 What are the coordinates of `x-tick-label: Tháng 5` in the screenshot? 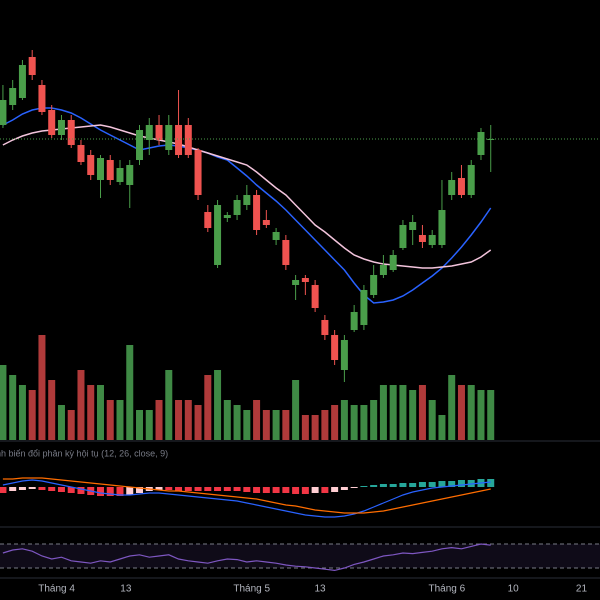 It's located at (251, 589).